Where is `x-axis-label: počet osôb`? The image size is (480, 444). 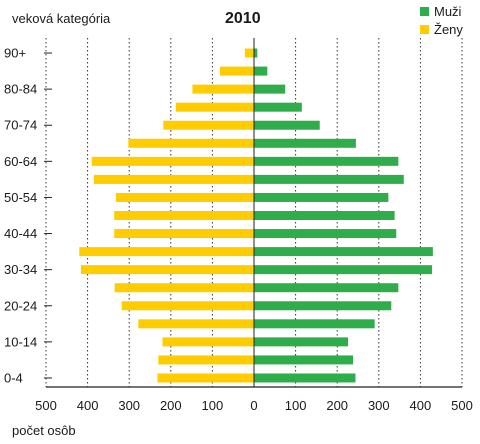 x-axis-label: počet osôb is located at coordinates (44, 430).